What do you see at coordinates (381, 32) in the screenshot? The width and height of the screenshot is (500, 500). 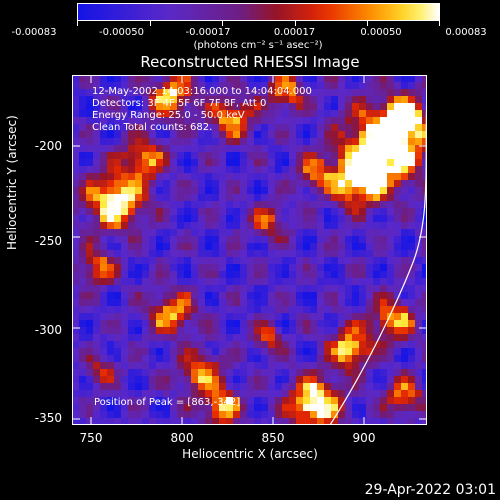 I see `colorbar-label: 0.00050` at bounding box center [381, 32].